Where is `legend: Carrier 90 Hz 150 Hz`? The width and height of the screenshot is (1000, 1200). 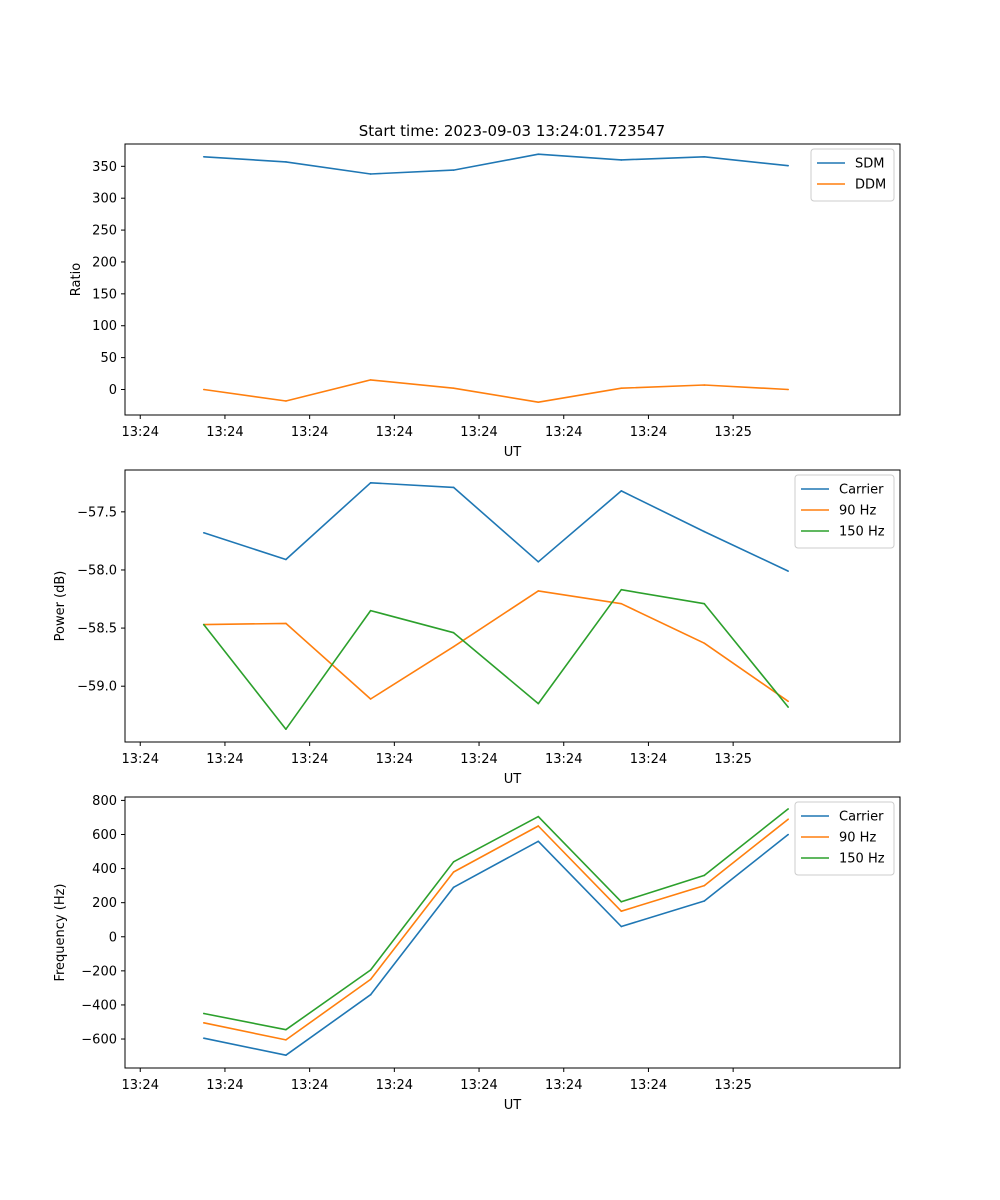 legend: Carrier 90 Hz 150 Hz is located at coordinates (844, 838).